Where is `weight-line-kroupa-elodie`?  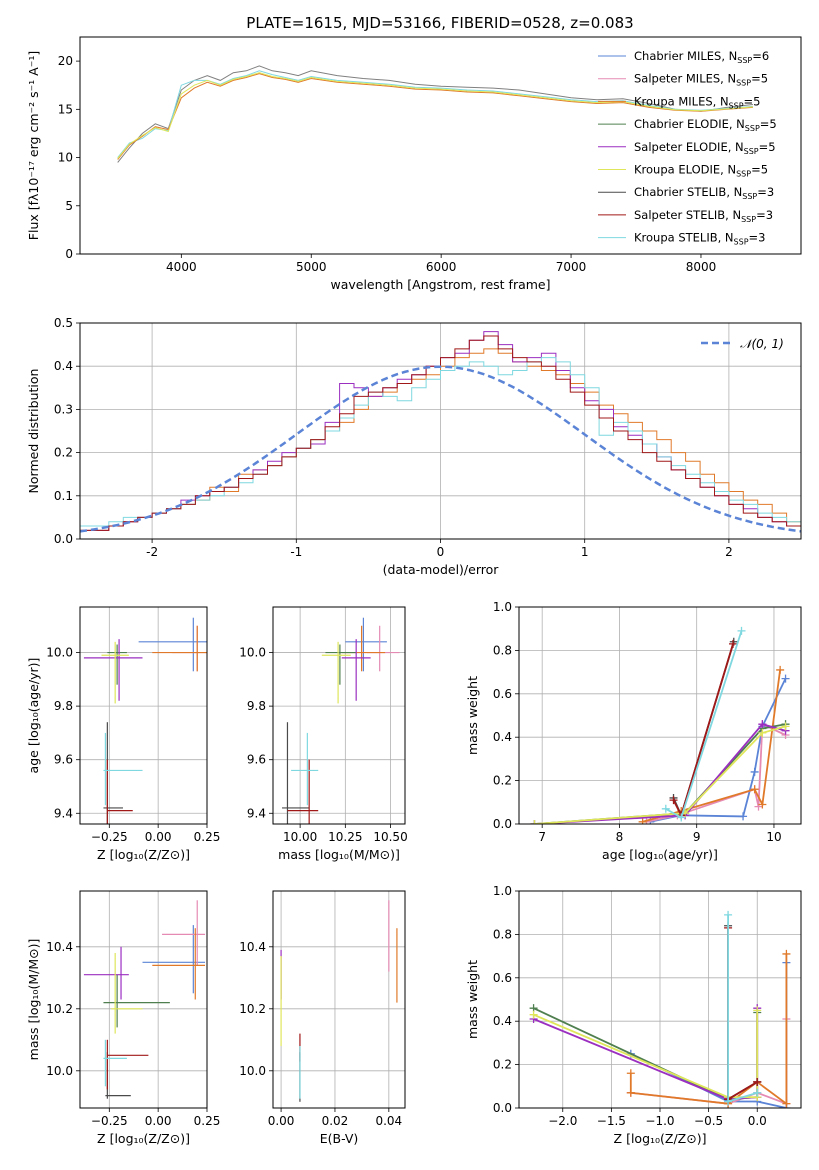 weight-line-kroupa-elodie is located at coordinates (660, 774).